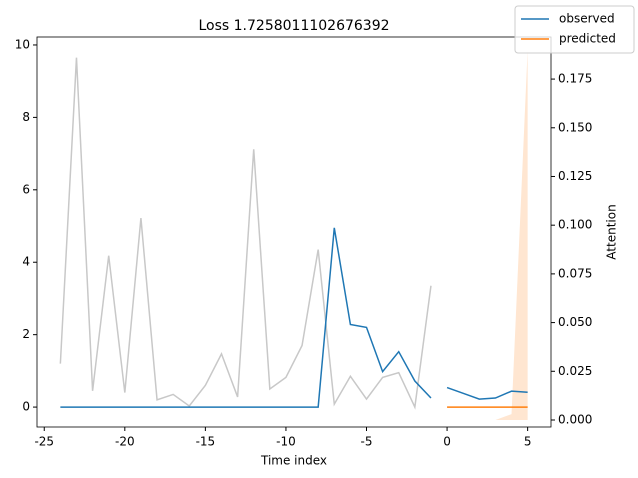 This screenshot has width=638, height=478. I want to click on y2-tick-label: 0.100, so click(575, 225).